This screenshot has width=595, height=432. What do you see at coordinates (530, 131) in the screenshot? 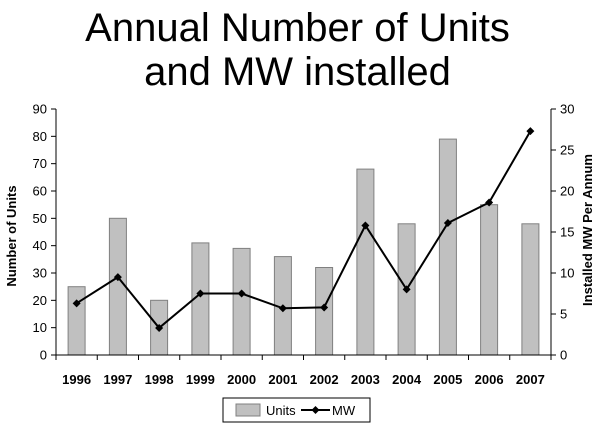
I see `mw-point-2007` at bounding box center [530, 131].